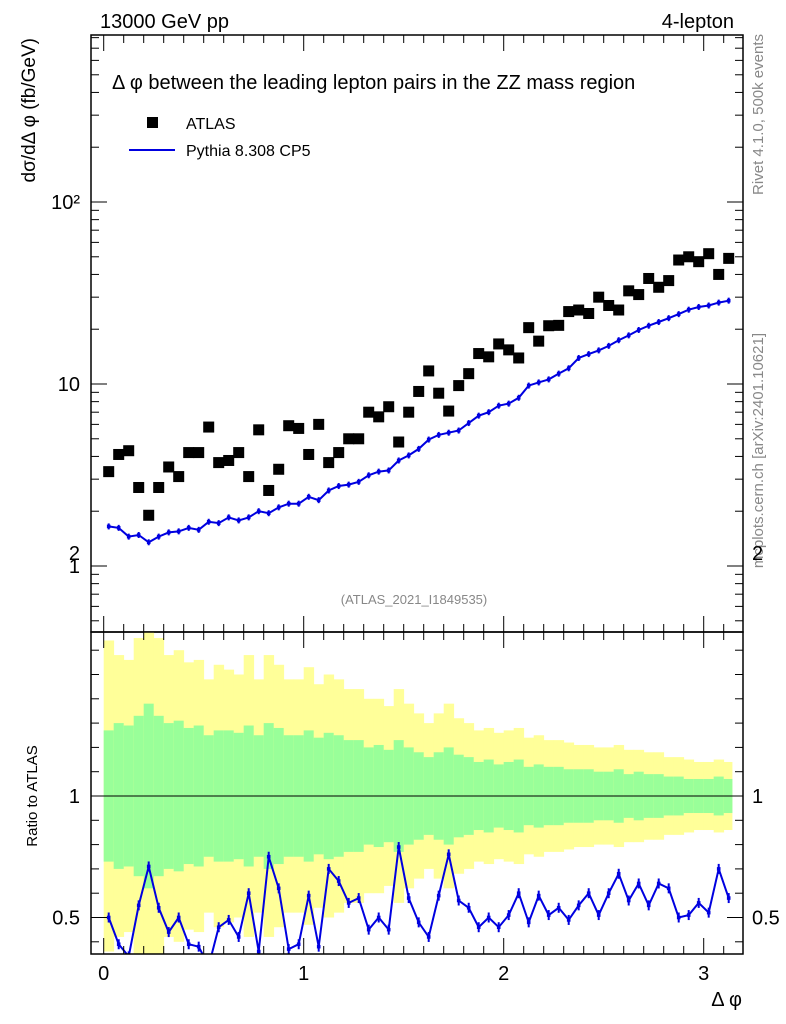  Describe the element at coordinates (65, 203) in the screenshot. I see `main-y-tick-label: 10²` at that location.